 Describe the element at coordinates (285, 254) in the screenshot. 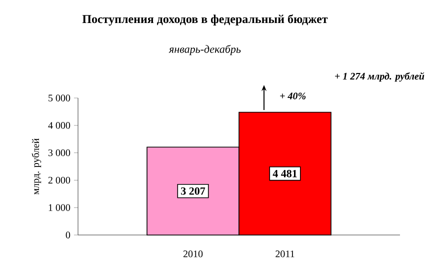

I see `x-tick-label: 2011` at that location.